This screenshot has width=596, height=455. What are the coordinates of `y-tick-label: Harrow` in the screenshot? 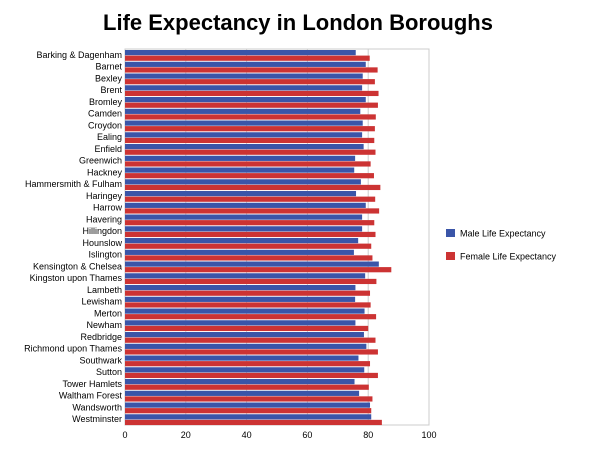 It's located at (108, 208).